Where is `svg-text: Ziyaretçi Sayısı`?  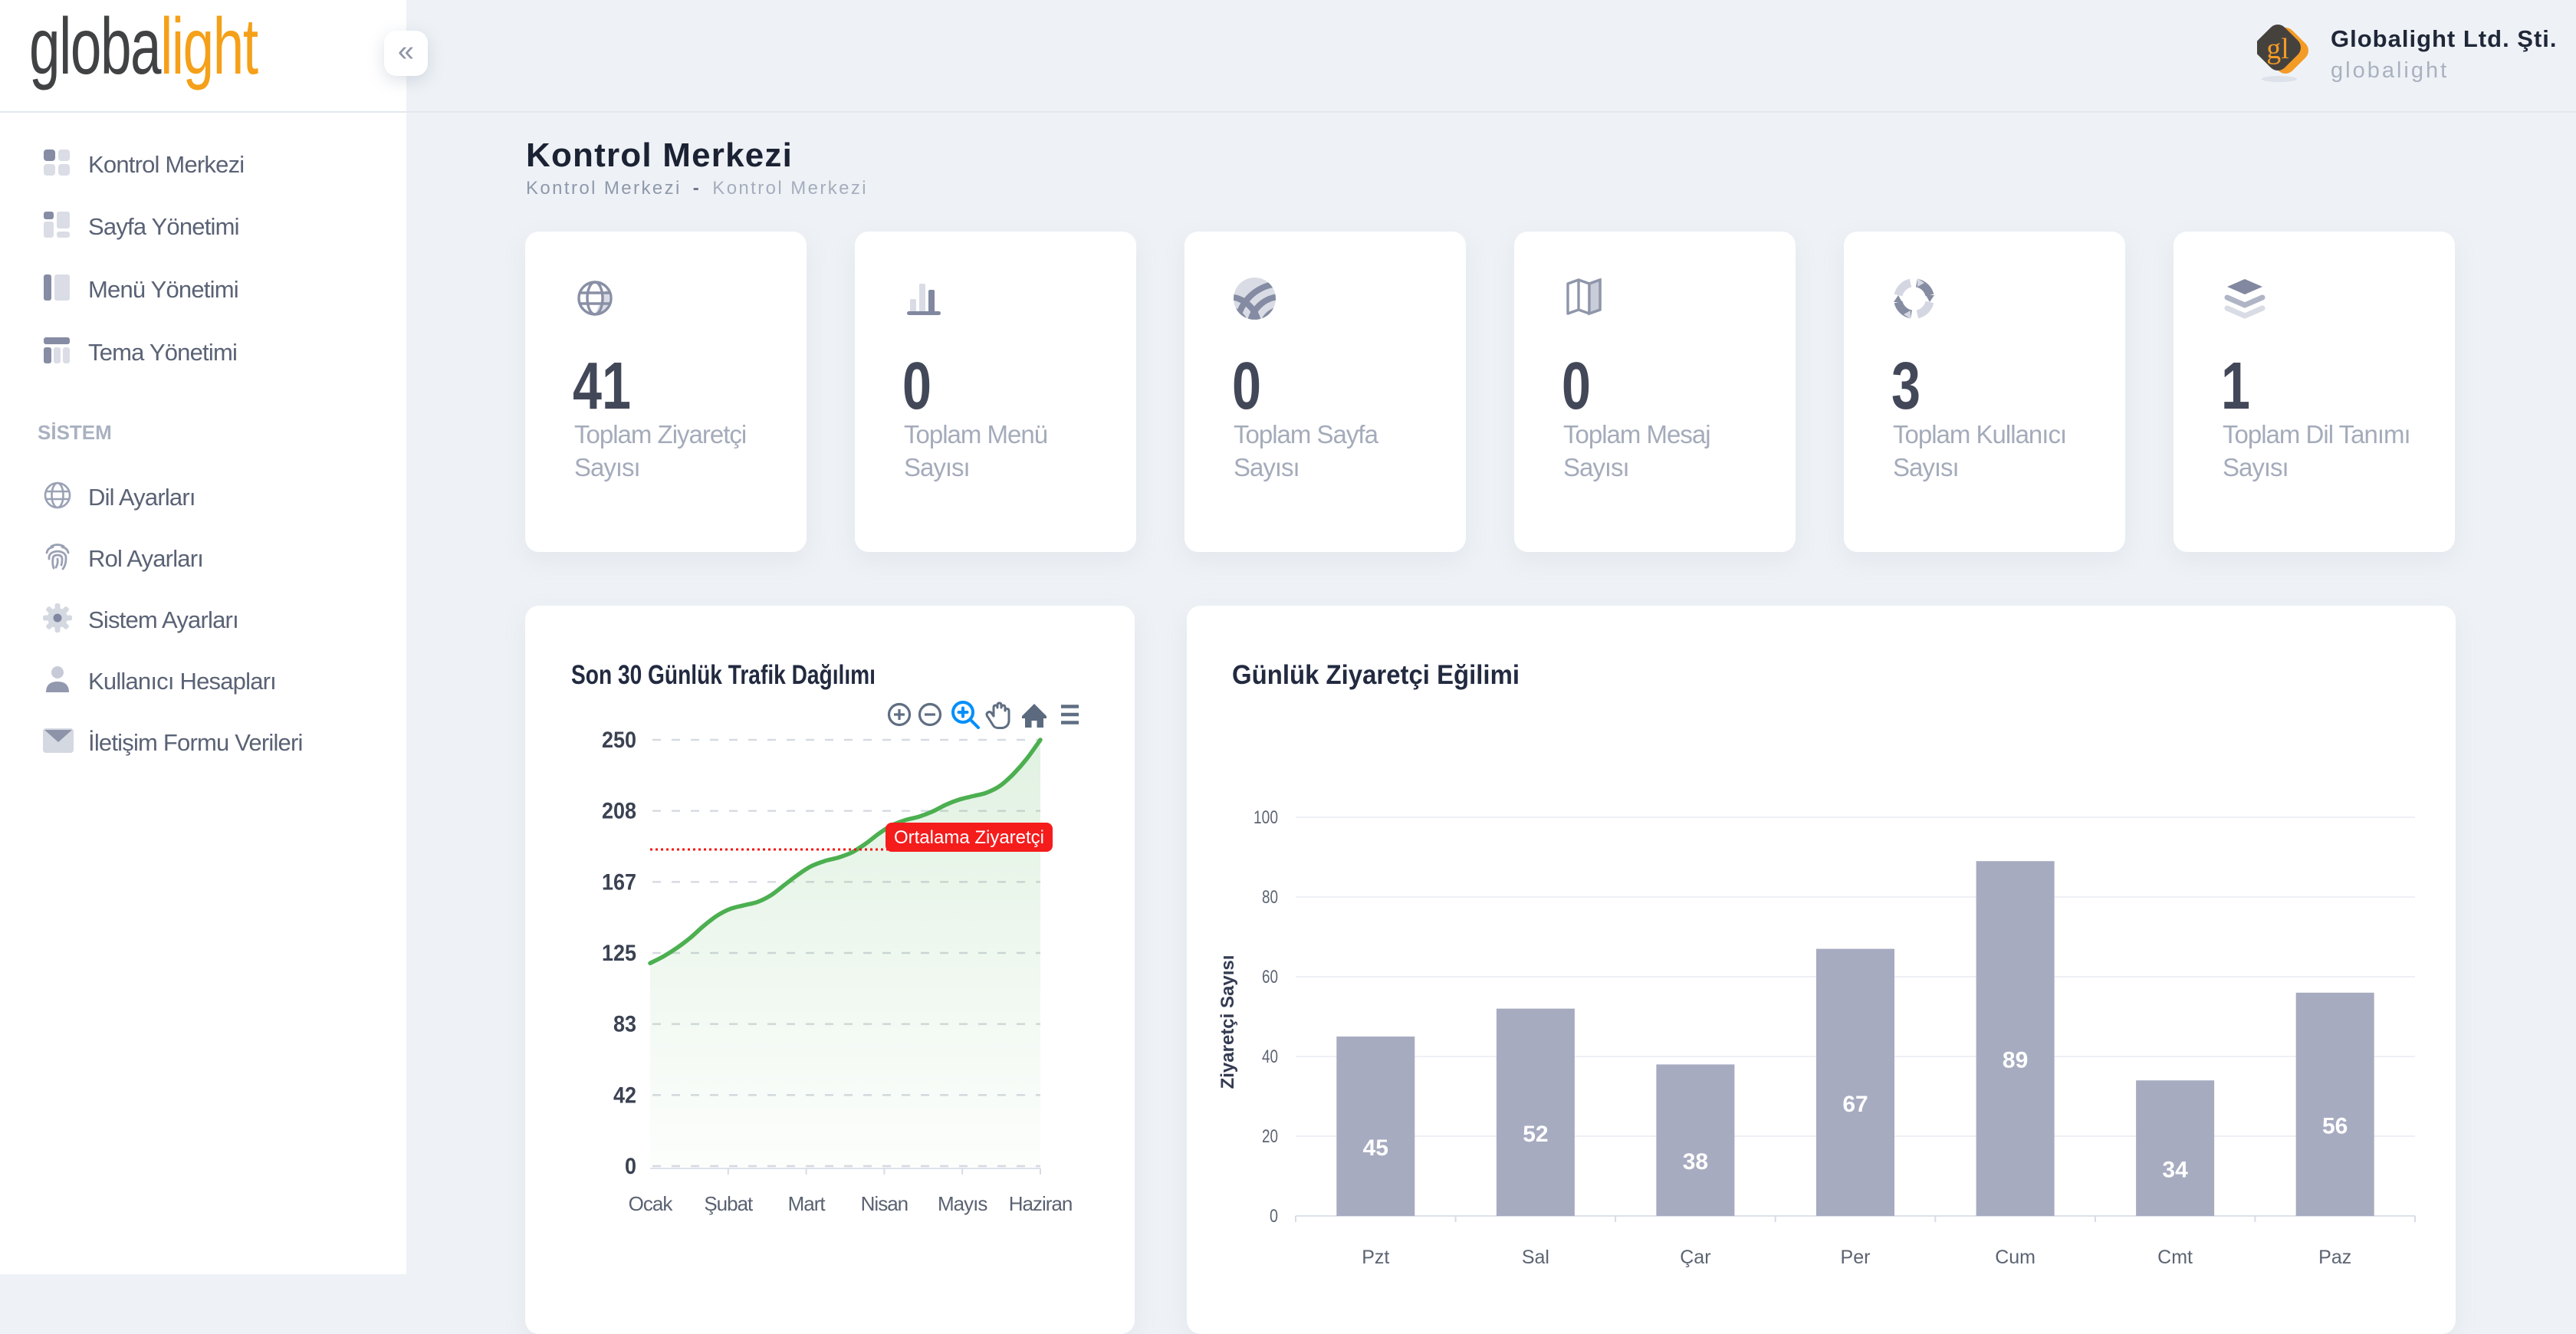
svg-text: Ziyaretçi Sayısı is located at coordinates (1228, 1022).